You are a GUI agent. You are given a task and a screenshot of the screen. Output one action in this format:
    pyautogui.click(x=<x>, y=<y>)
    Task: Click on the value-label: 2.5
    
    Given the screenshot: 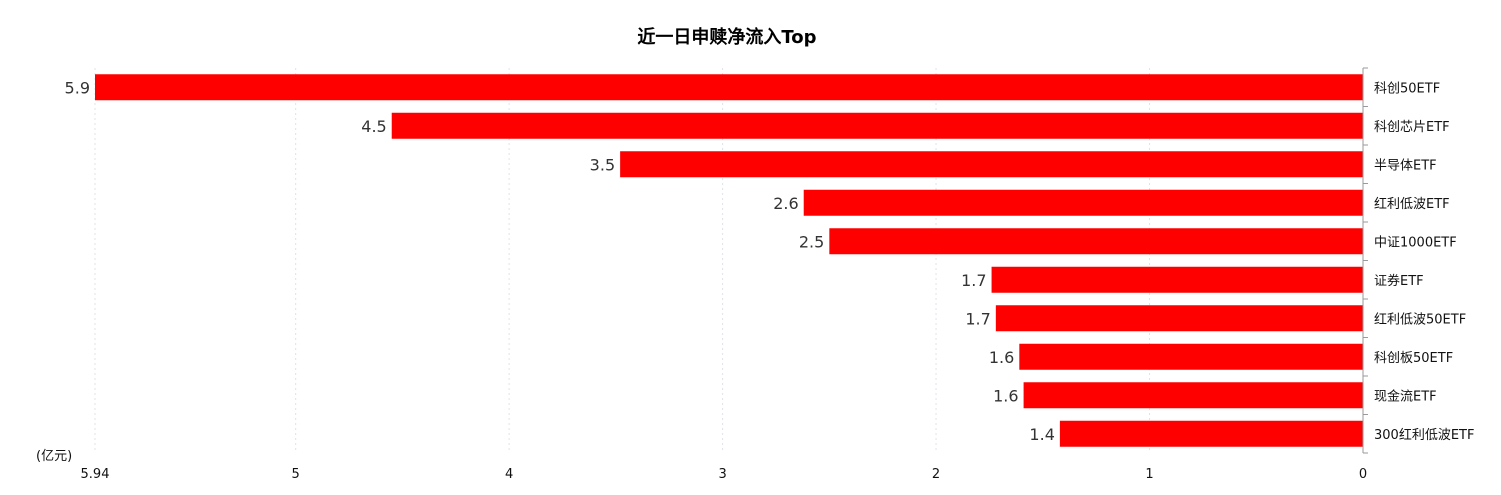 What is the action you would take?
    pyautogui.click(x=811, y=241)
    